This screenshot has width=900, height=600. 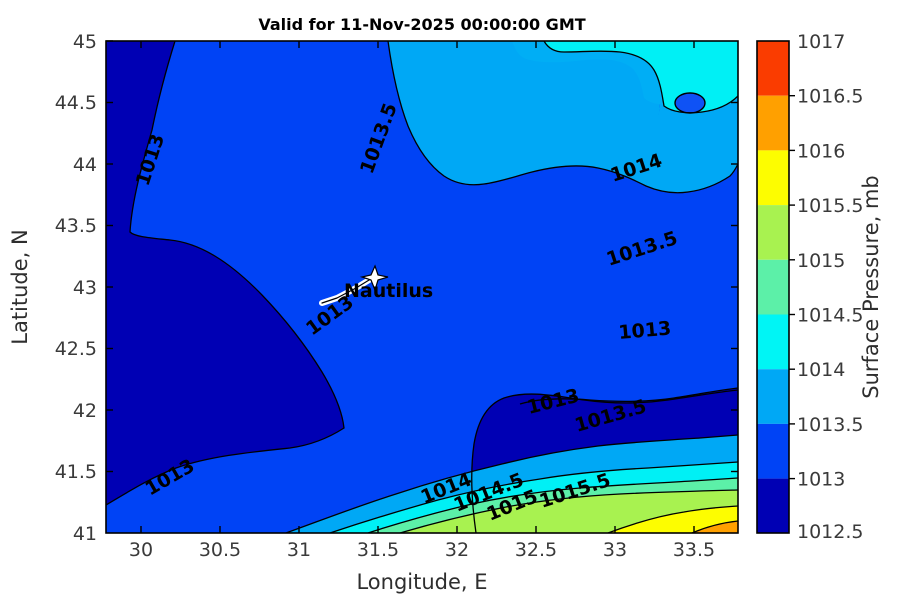 I want to click on y-tick-label: 44.5, so click(x=76, y=103).